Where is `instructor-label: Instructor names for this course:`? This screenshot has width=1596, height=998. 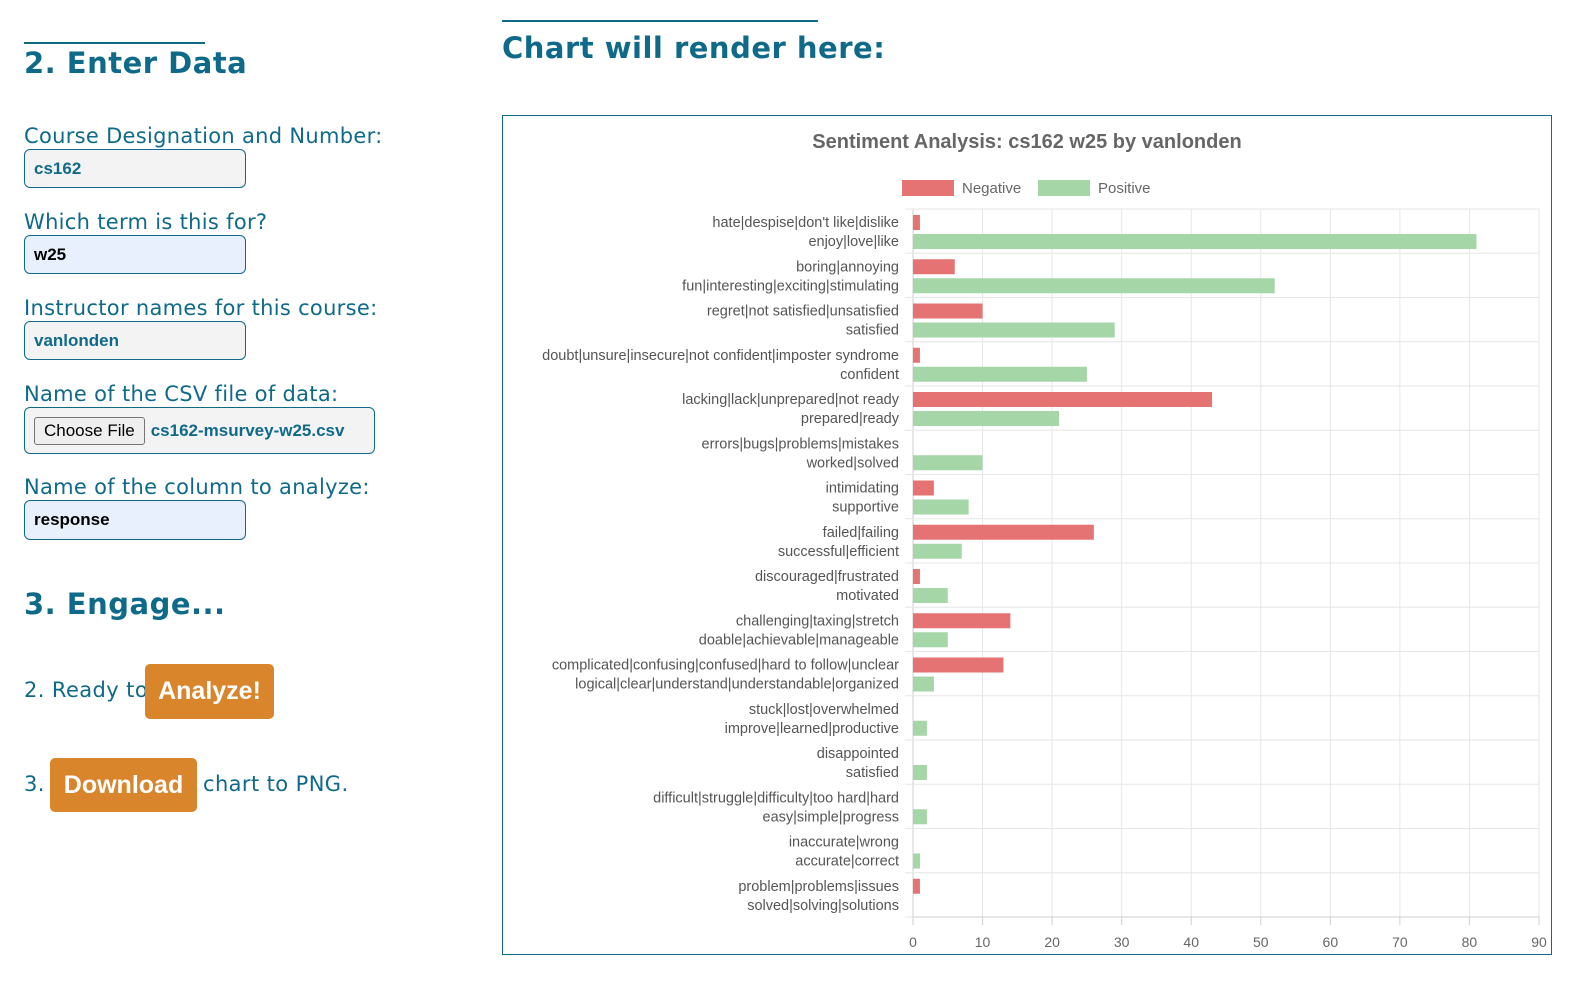 instructor-label: Instructor names for this course: is located at coordinates (201, 308).